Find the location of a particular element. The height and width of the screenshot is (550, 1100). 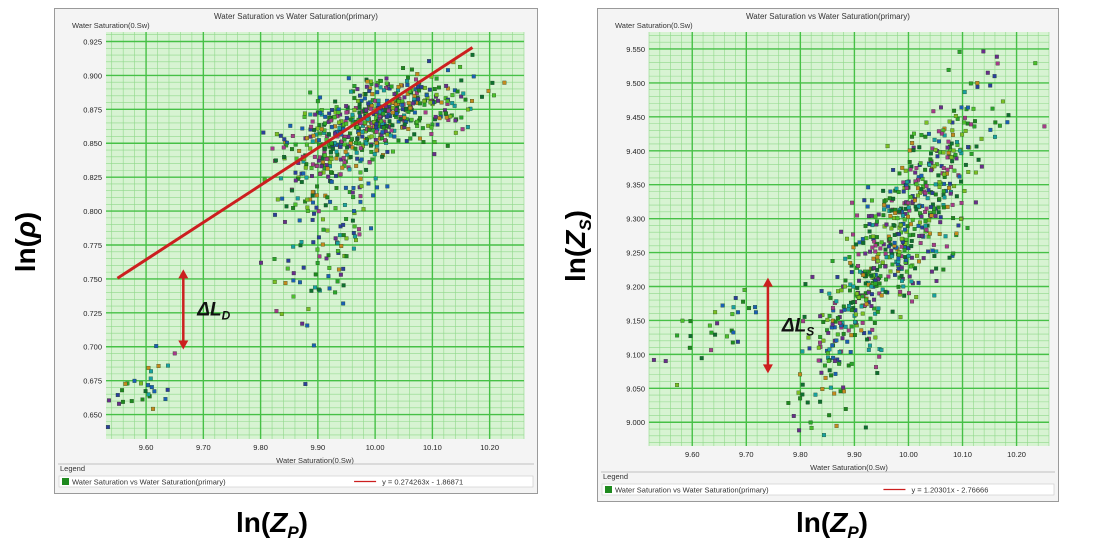

y-tick-label: 9.550 is located at coordinates (635, 49).